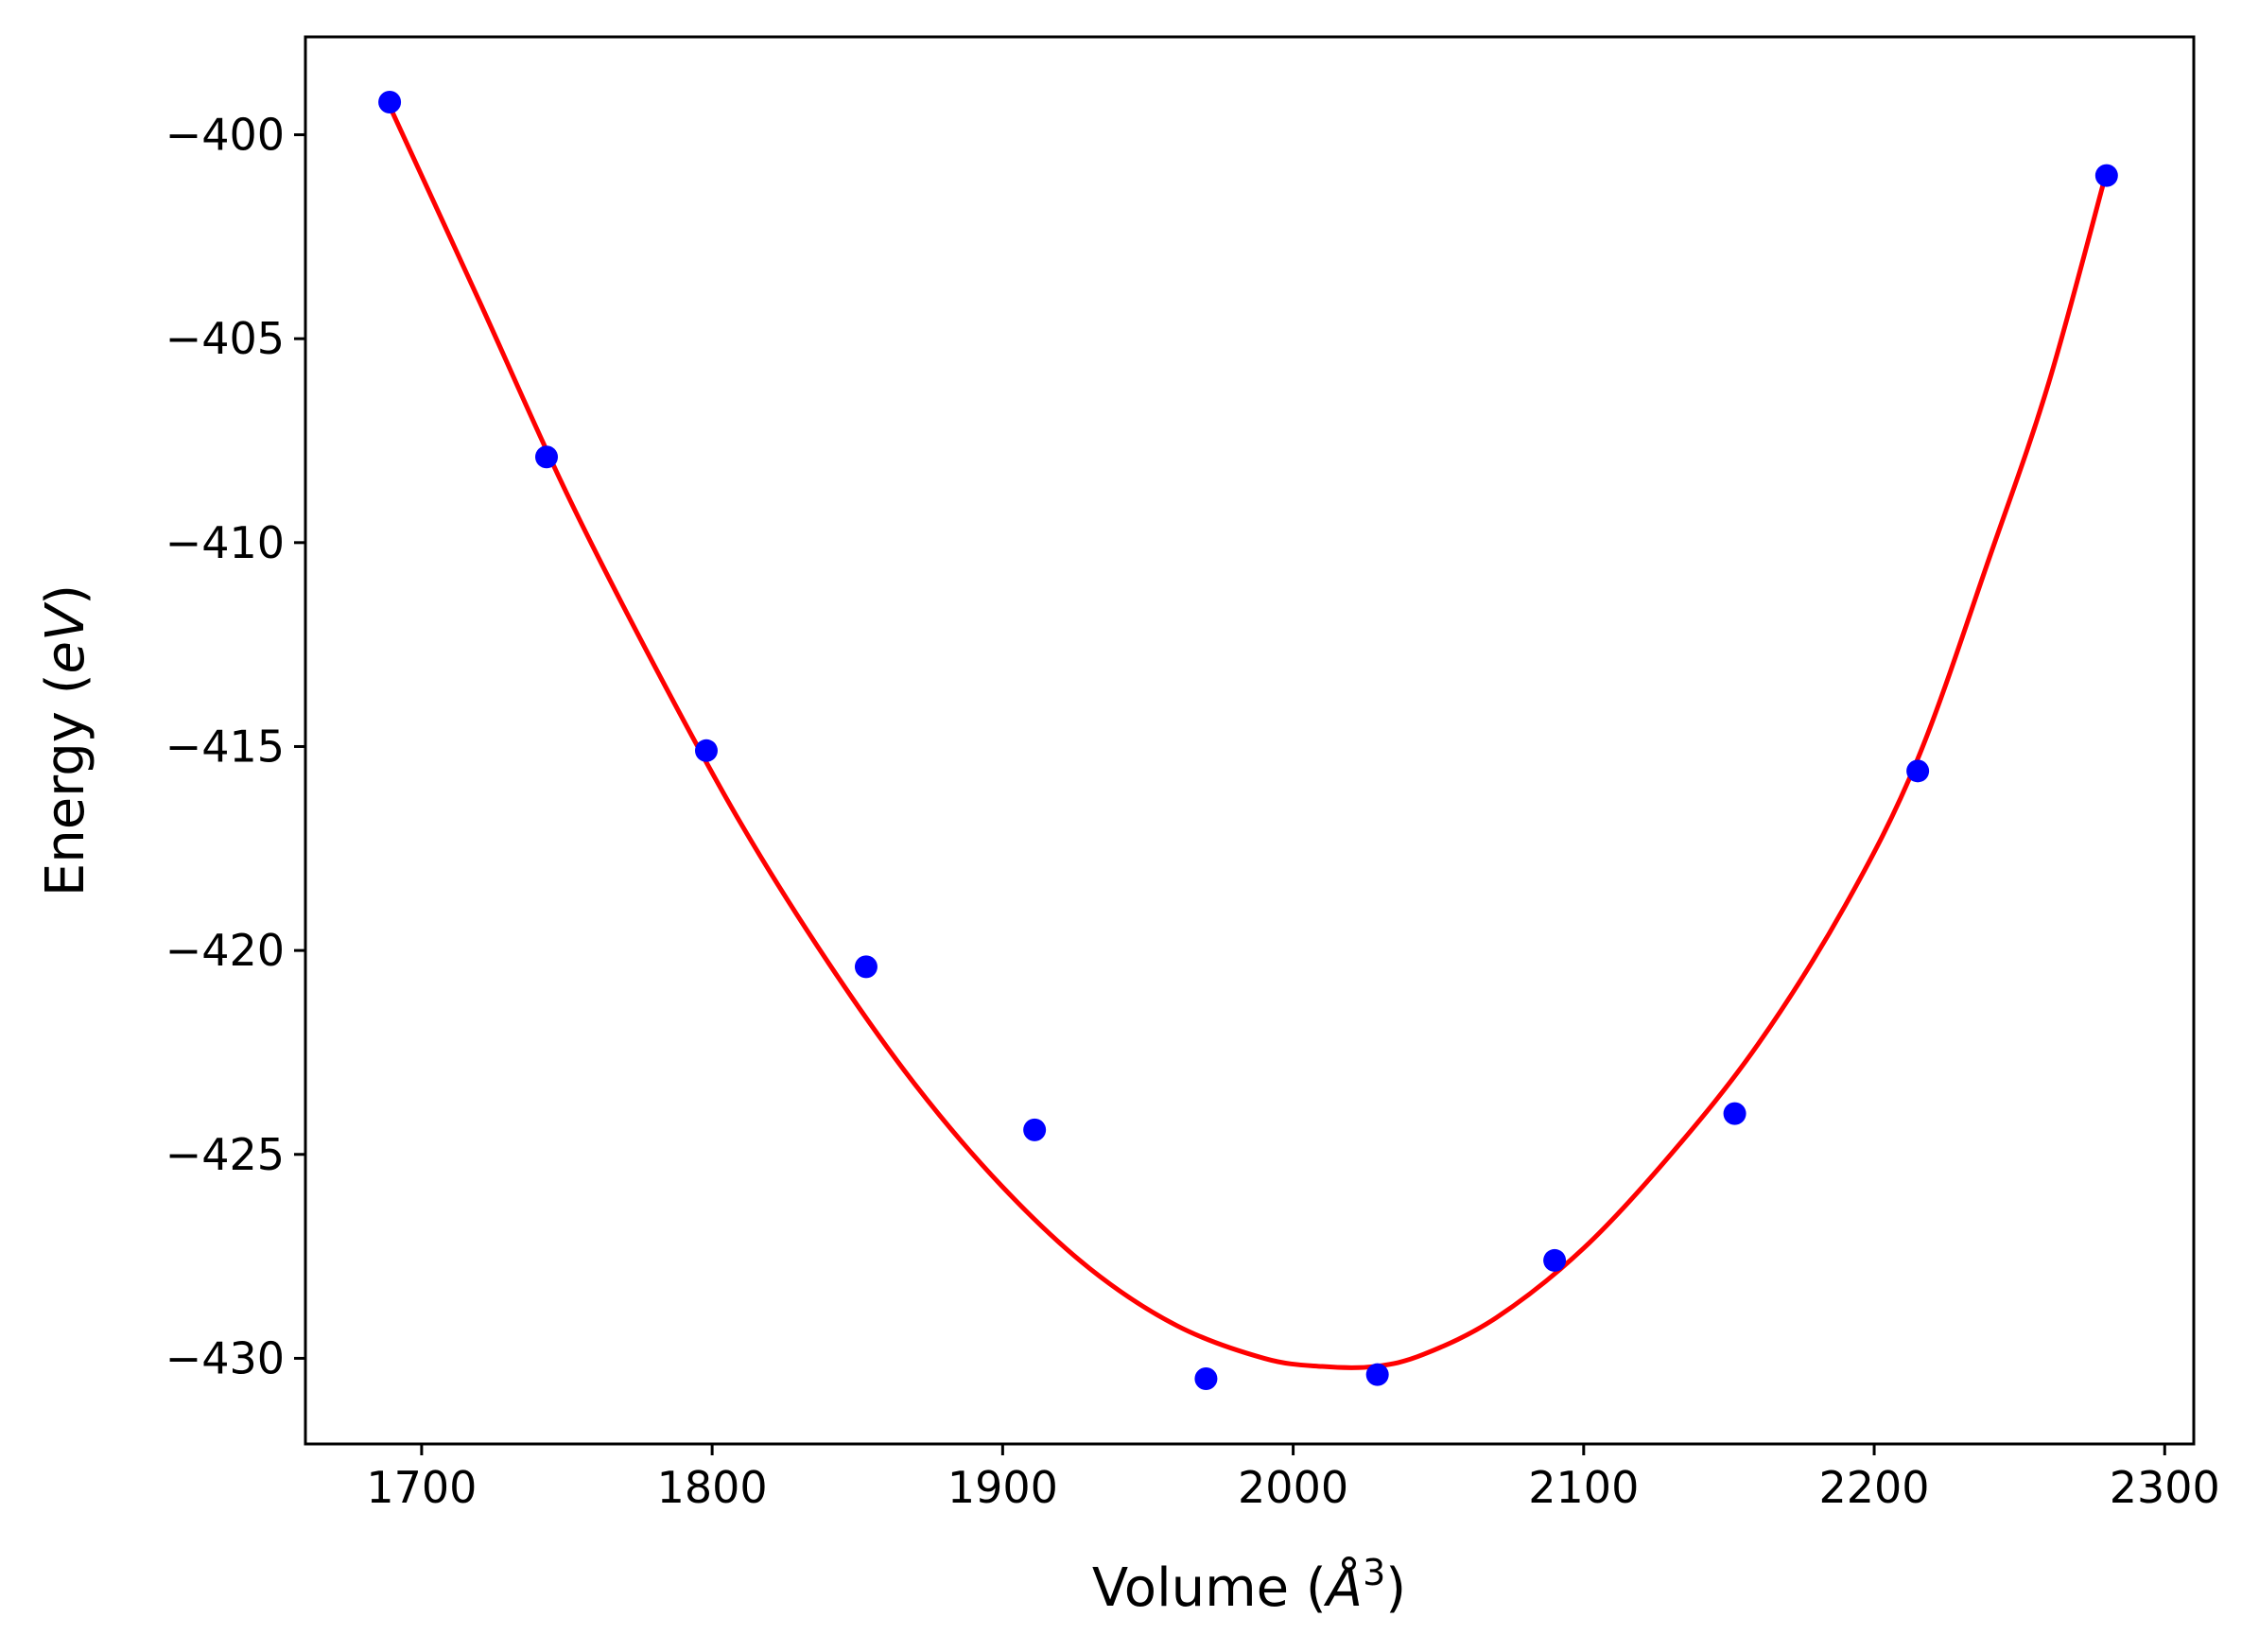 This screenshot has width=2259, height=1652. I want to click on y-tick-label: −425, so click(225, 1155).